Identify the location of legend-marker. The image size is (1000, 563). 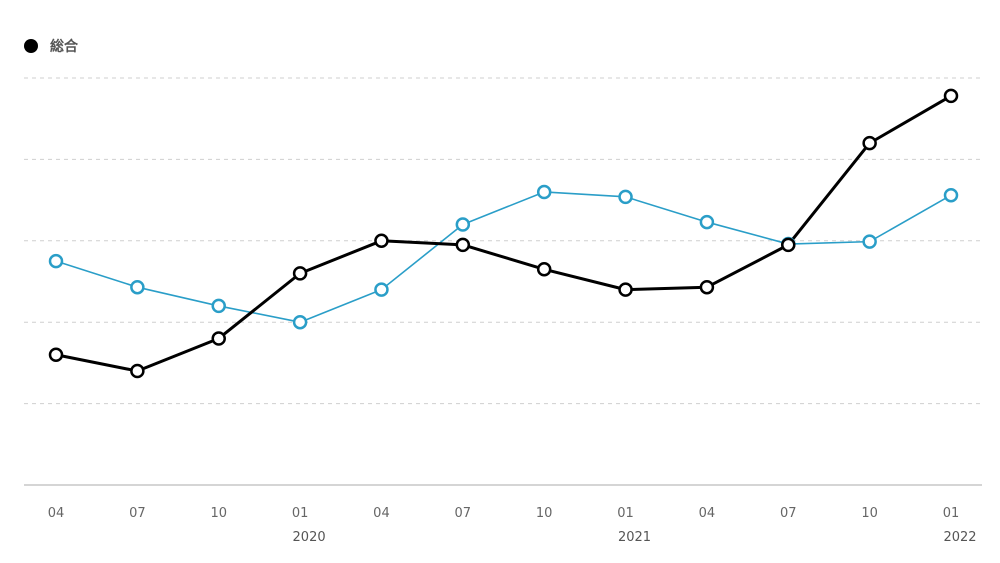
(31, 46).